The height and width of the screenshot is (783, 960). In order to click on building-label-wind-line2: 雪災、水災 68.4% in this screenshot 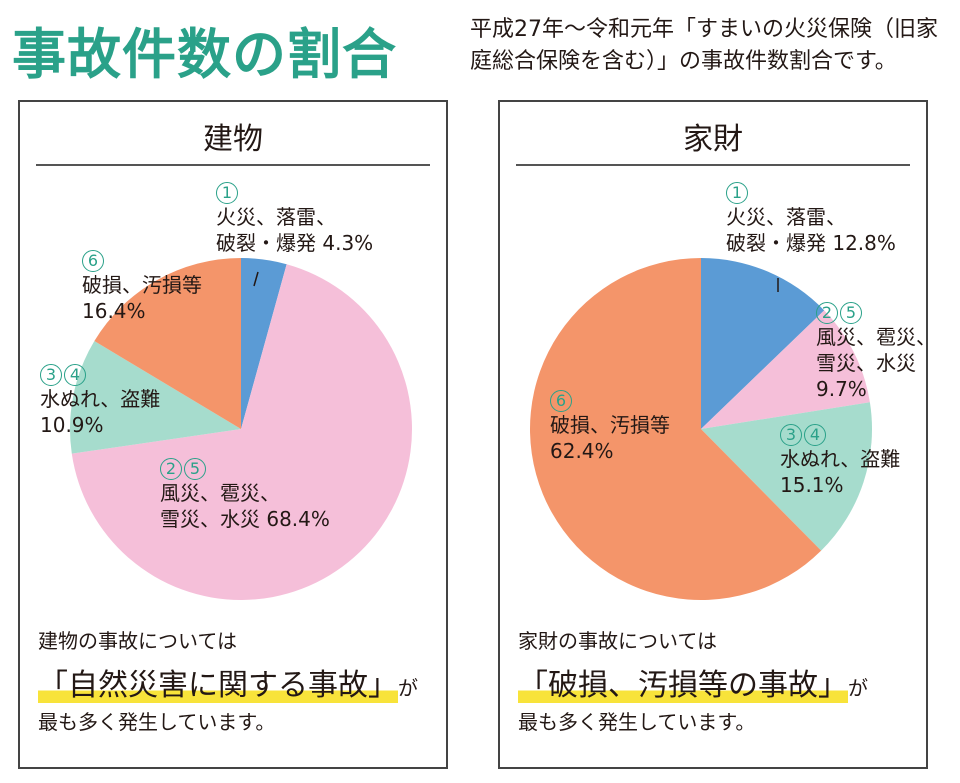, I will do `click(245, 519)`.